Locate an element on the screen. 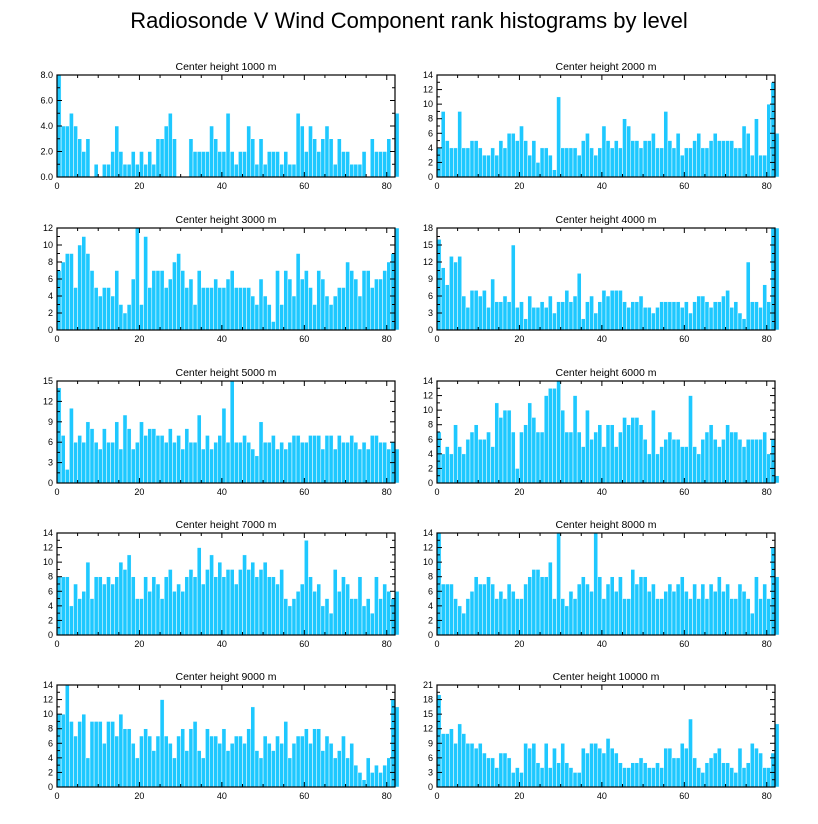  histogram-panel-6: Center height 6000 m 0 2 4 6 8 10 12 14 0 20 40 60 80 is located at coordinates (601, 432).